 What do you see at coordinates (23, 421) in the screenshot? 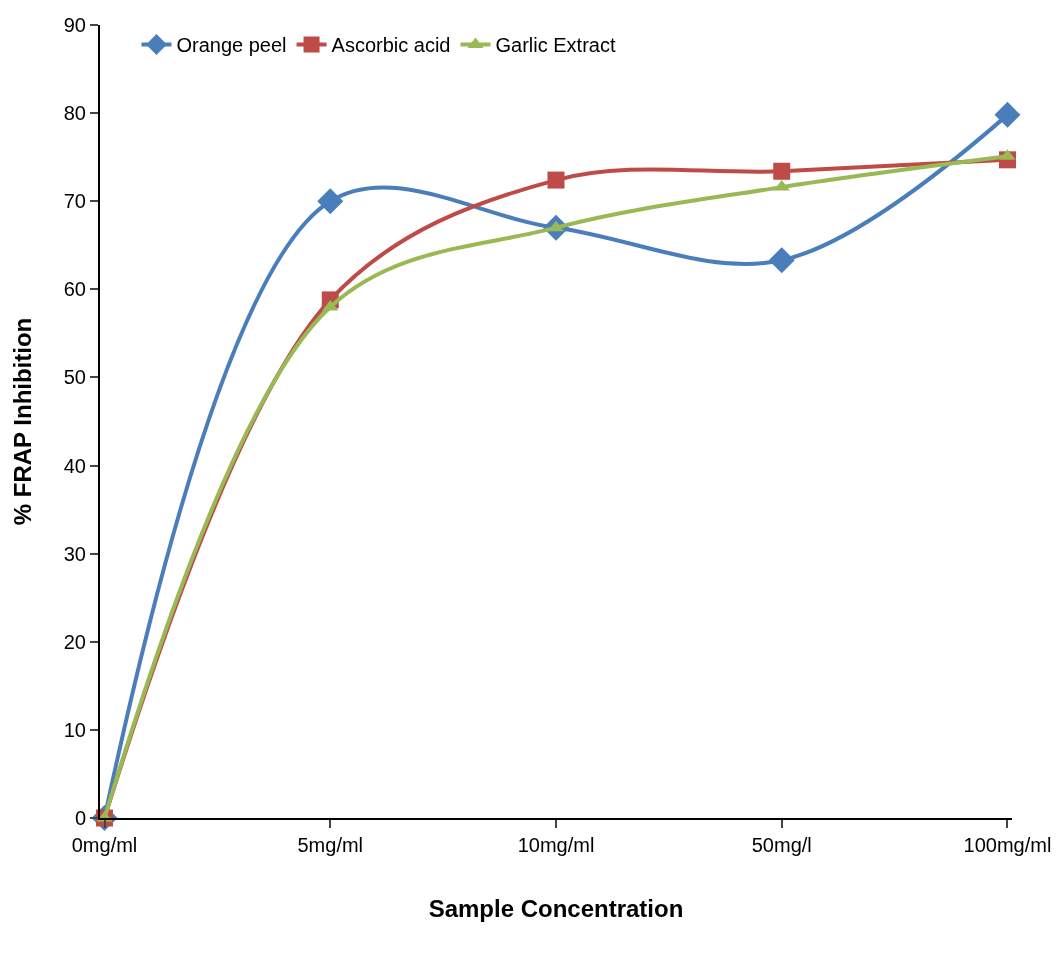
I see `y-axis-title: % FRAP Inhibition` at bounding box center [23, 421].